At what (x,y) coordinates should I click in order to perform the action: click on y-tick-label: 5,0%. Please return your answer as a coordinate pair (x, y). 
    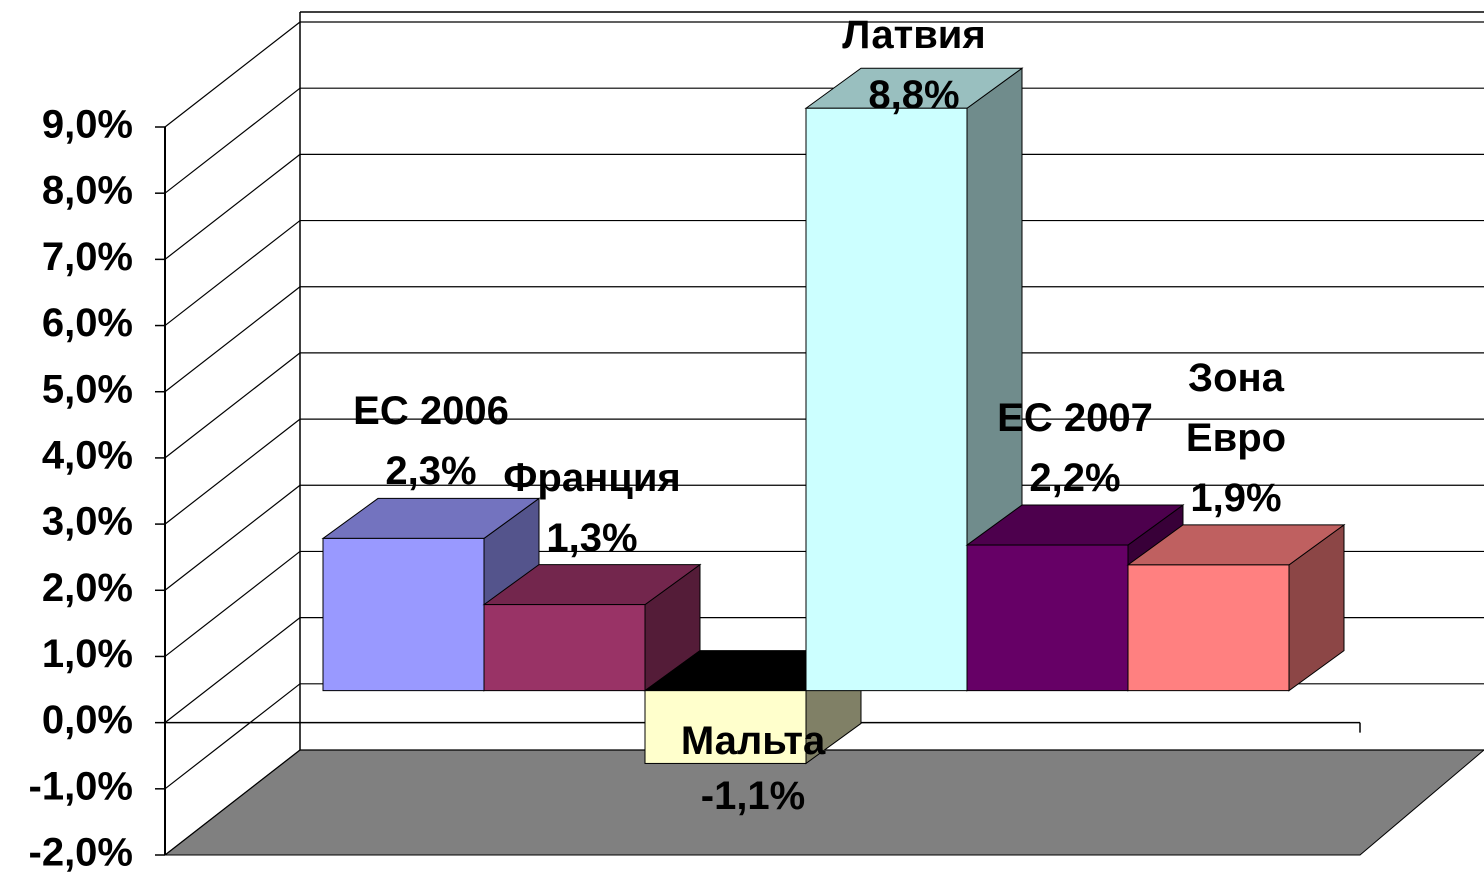
    Looking at the image, I should click on (87, 389).